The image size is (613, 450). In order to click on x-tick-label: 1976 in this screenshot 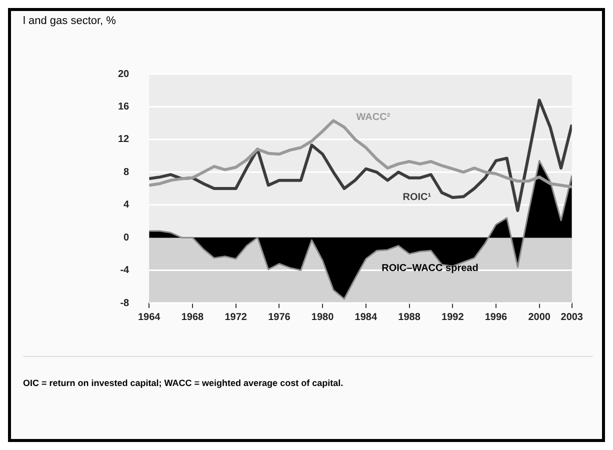, I will do `click(279, 317)`.